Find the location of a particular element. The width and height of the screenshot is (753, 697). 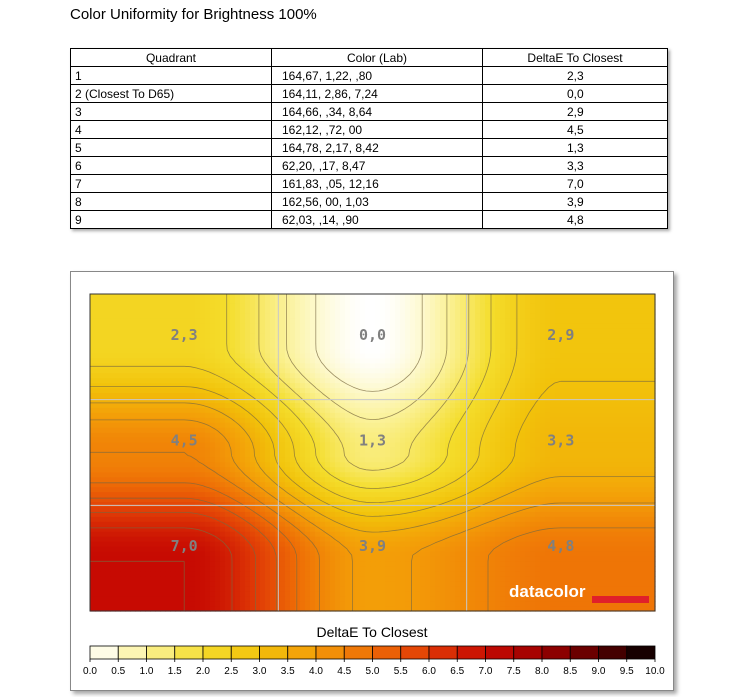

cell-deltae: 7,0 is located at coordinates (575, 183).